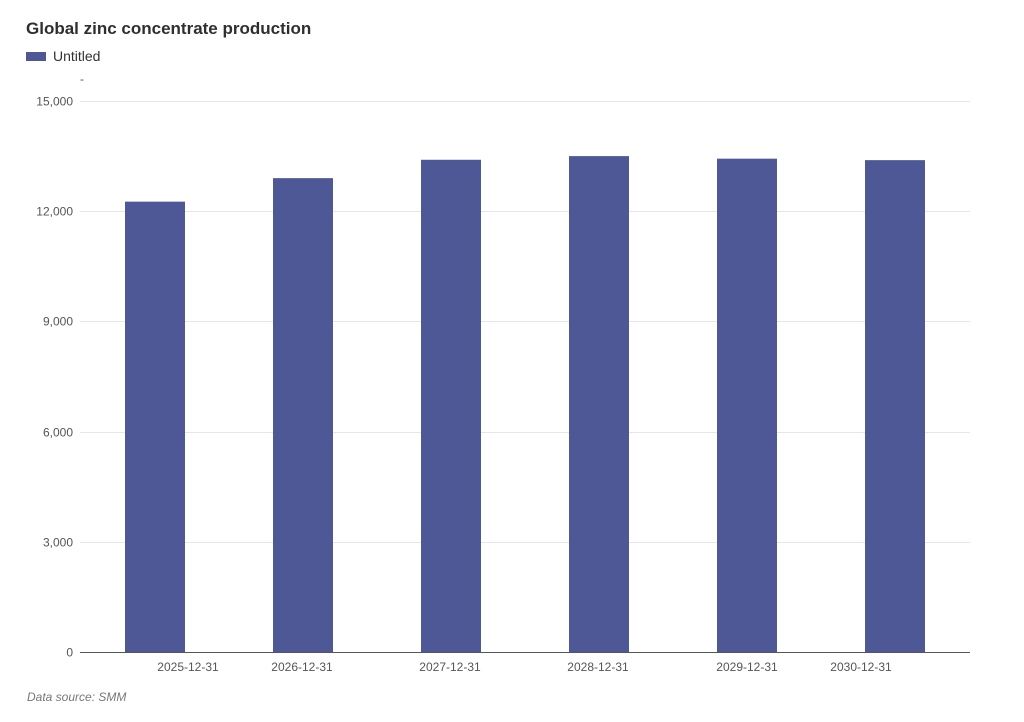 Image resolution: width=1024 pixels, height=722 pixels. What do you see at coordinates (861, 667) in the screenshot?
I see `x-tick-label: 2030-12-31` at bounding box center [861, 667].